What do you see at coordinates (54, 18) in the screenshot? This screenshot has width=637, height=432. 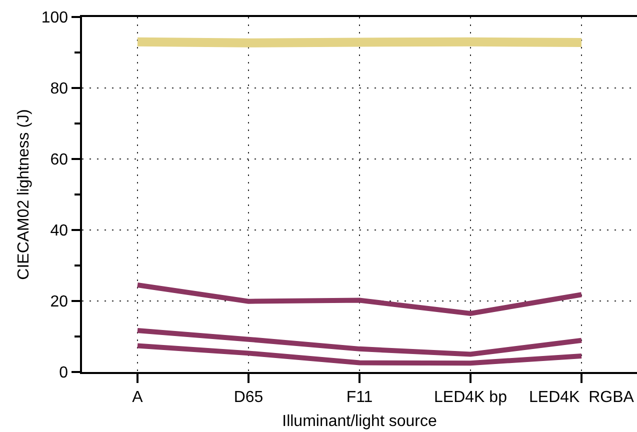 I see `y-tick-label: 100` at bounding box center [54, 18].